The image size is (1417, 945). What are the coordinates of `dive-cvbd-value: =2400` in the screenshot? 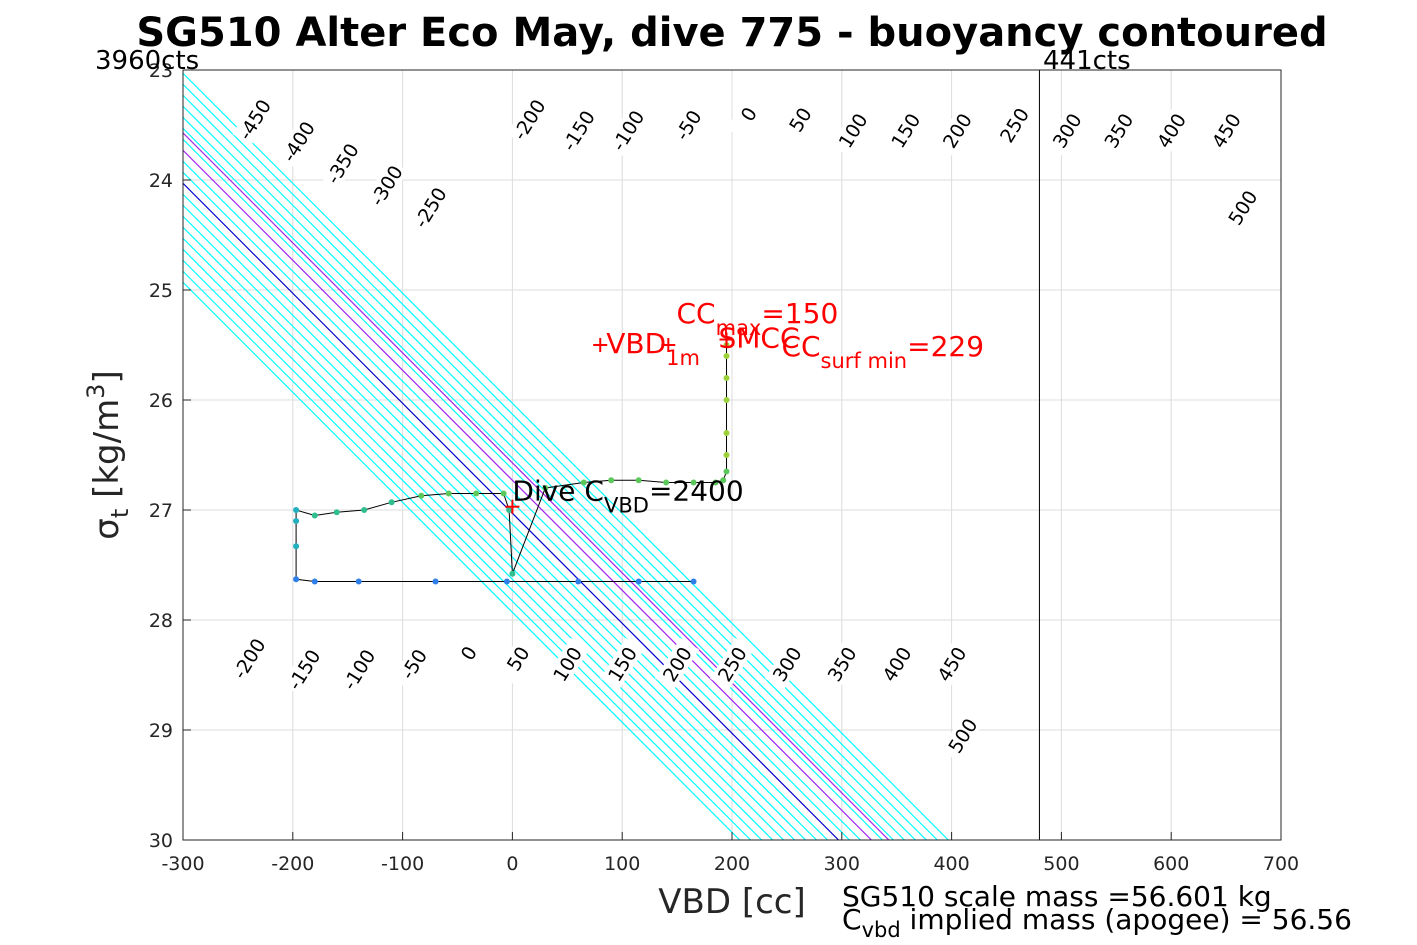 It's located at (696, 491).